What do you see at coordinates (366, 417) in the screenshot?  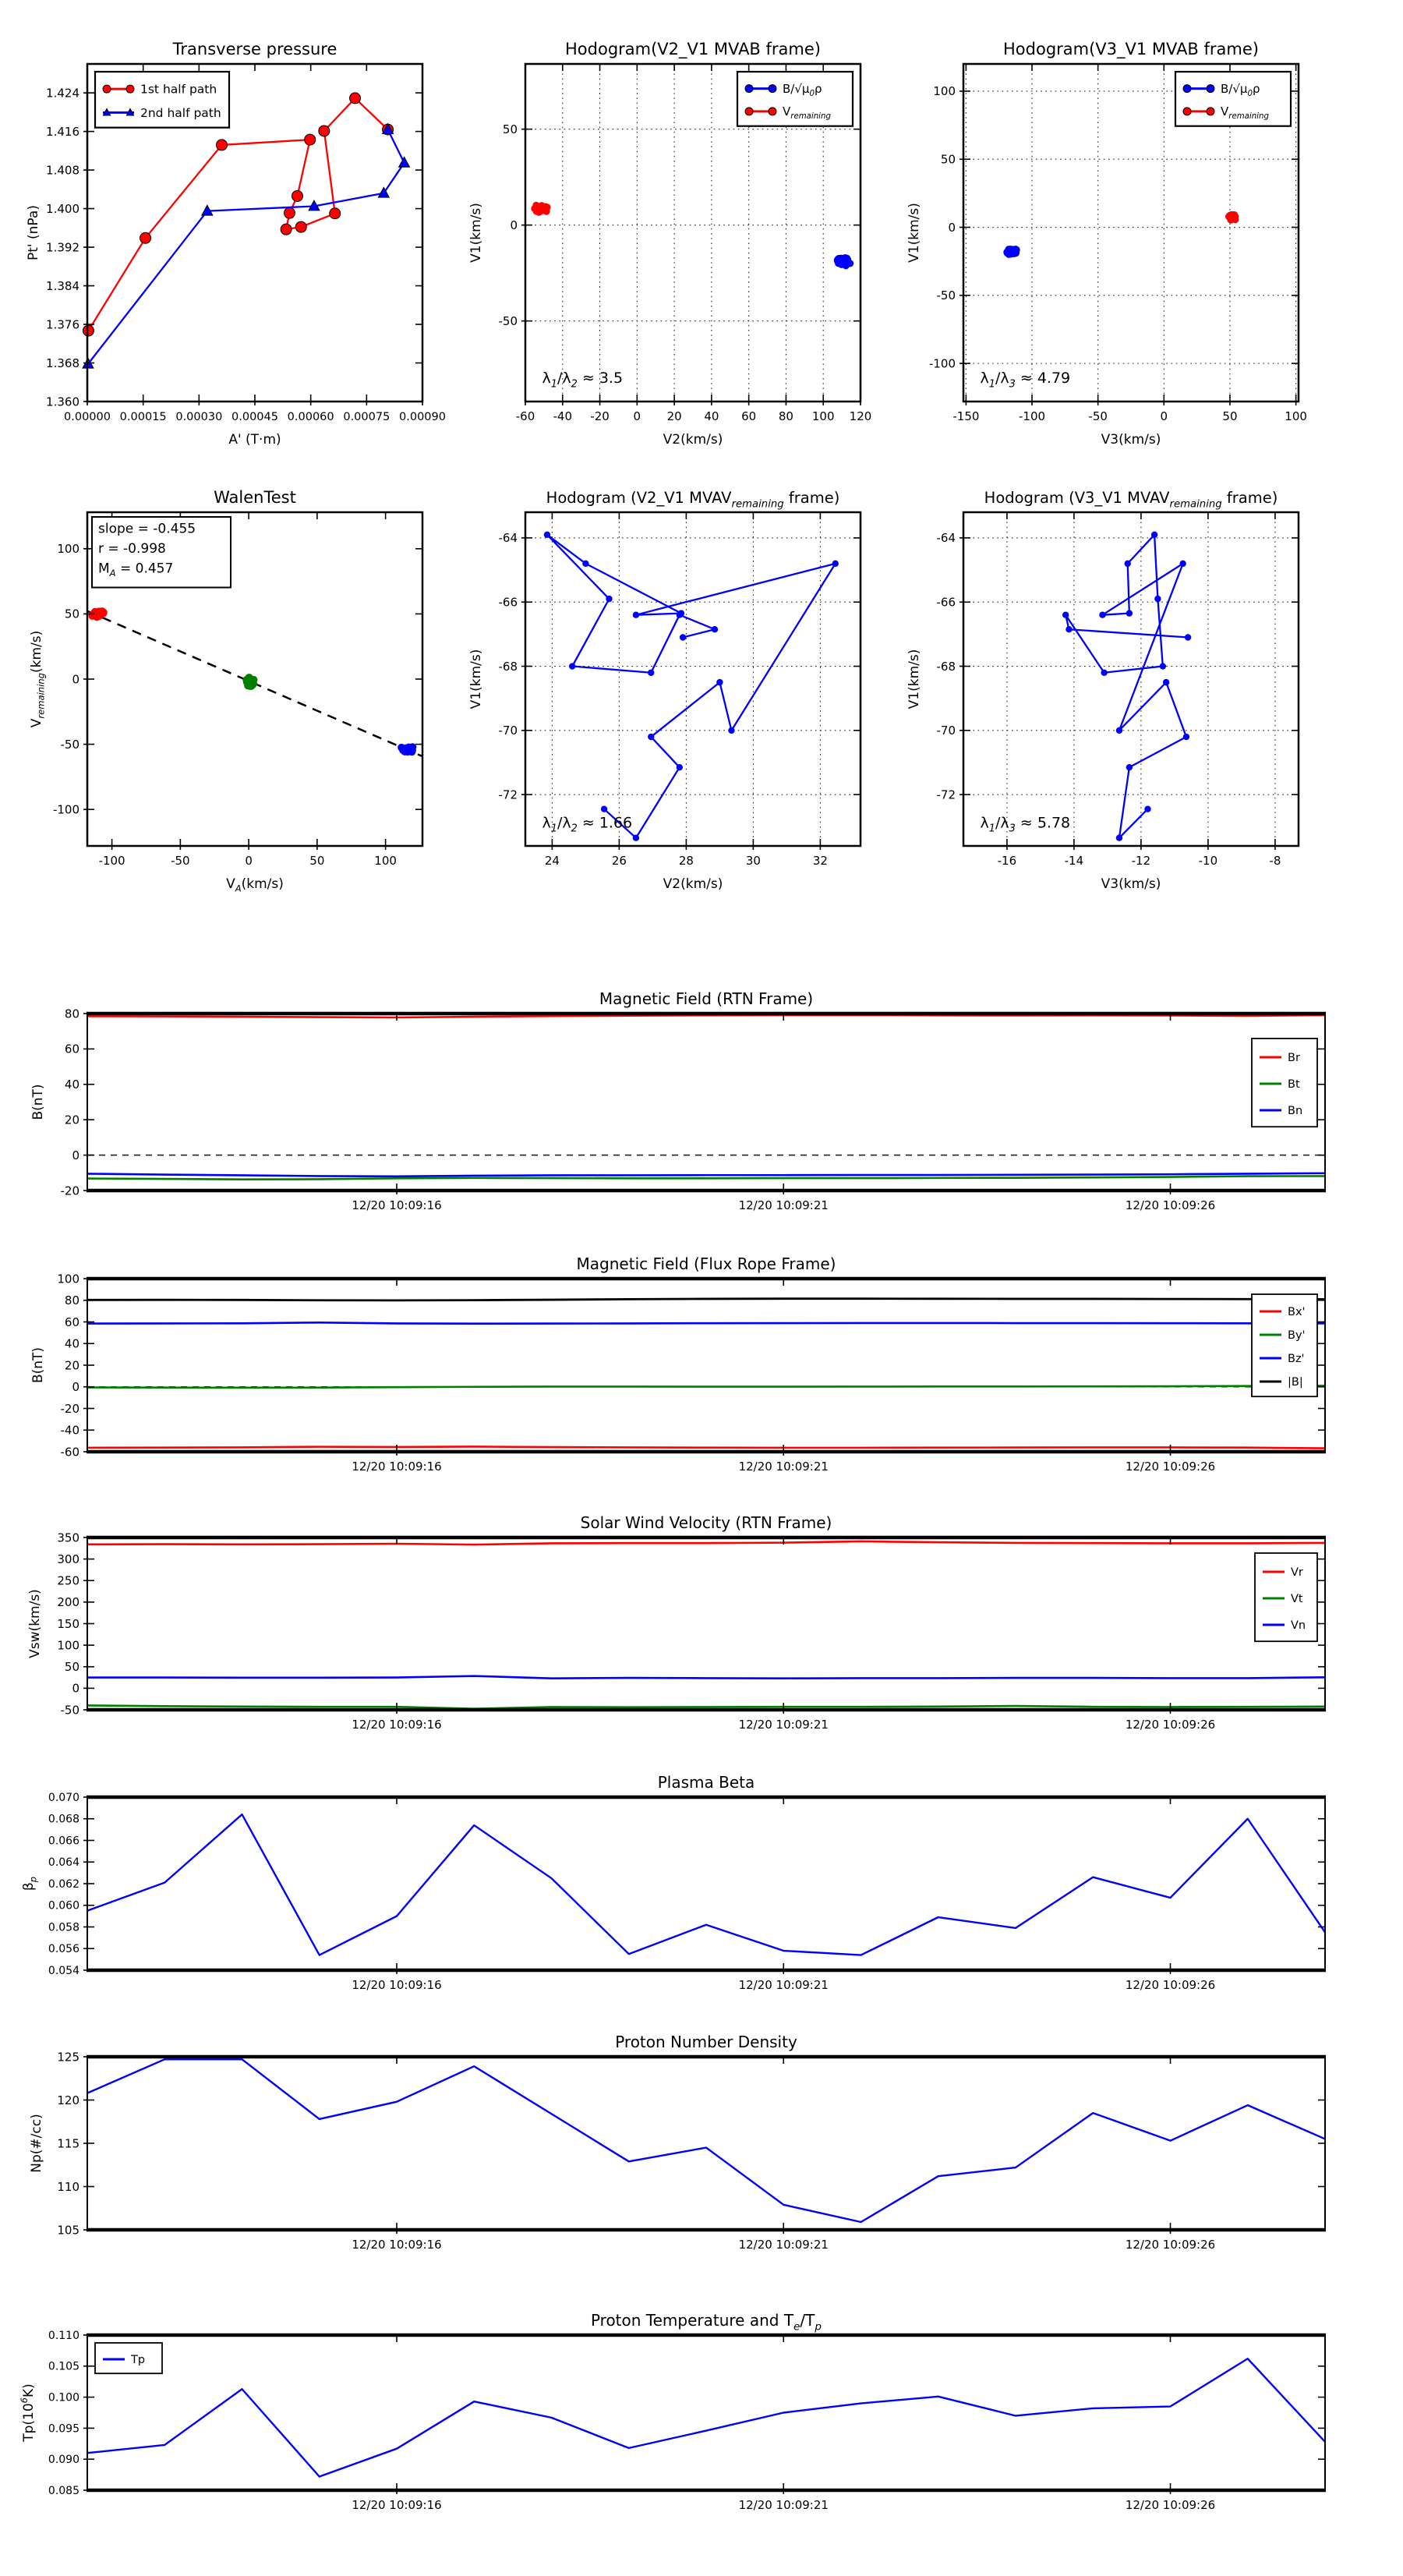 I see `x-tick-label: 0.00075` at bounding box center [366, 417].